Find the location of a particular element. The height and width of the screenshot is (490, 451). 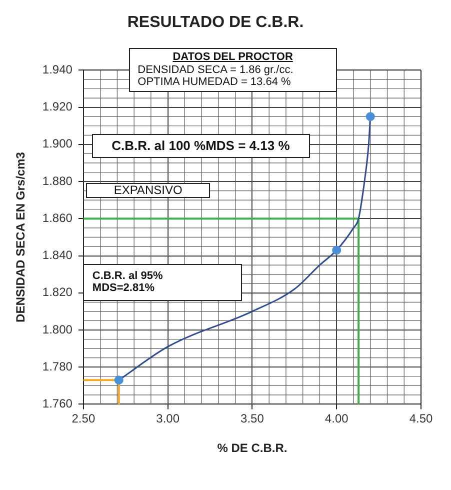

x-tick-label: 3.50 is located at coordinates (252, 419).